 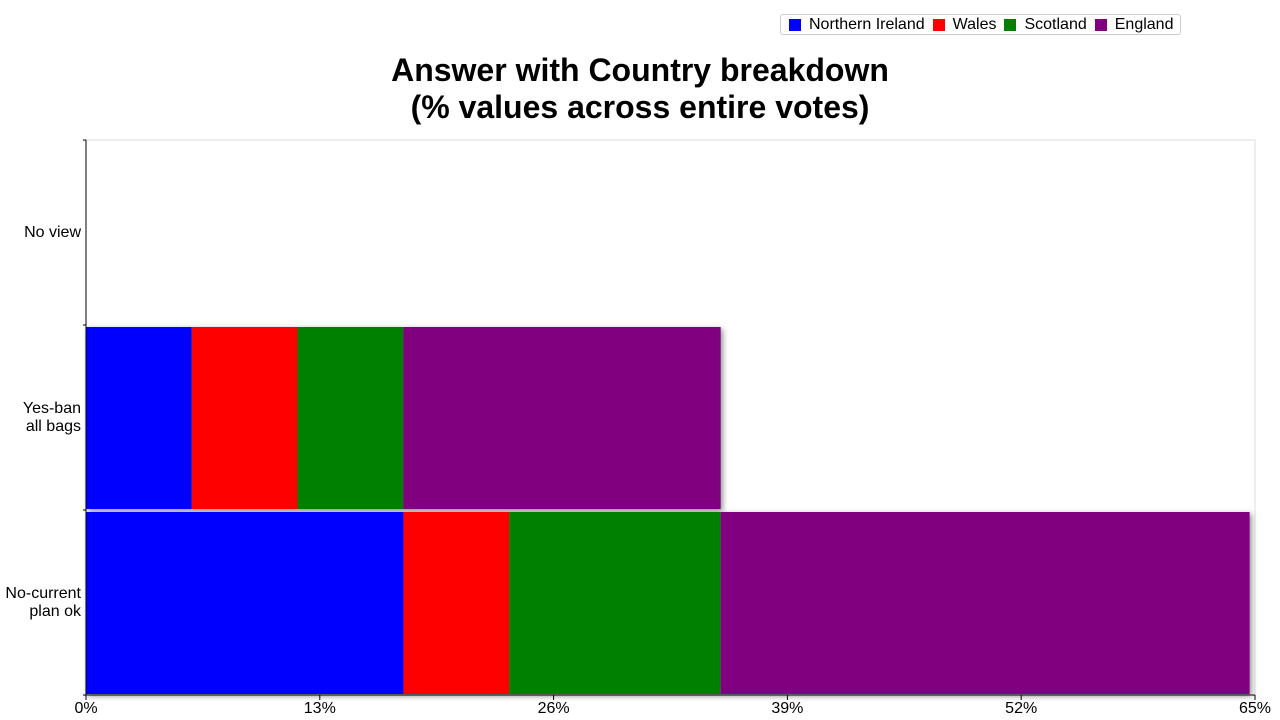 What do you see at coordinates (85, 708) in the screenshot?
I see `x-tick-label: 0%` at bounding box center [85, 708].